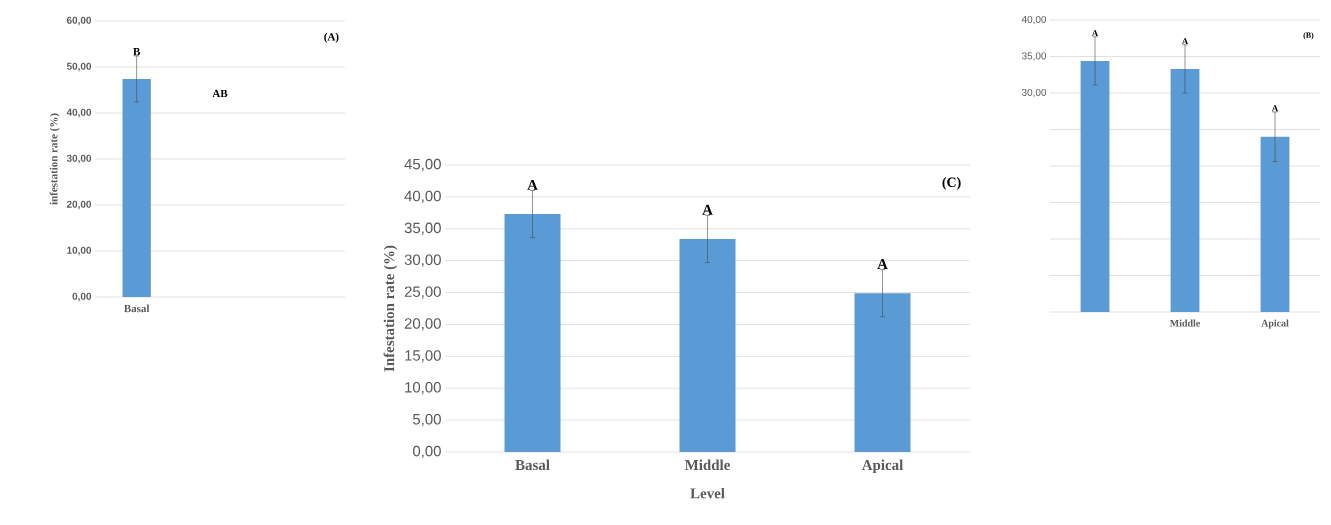  Describe the element at coordinates (79, 21) in the screenshot. I see `y-tick-label: 60,00` at that location.